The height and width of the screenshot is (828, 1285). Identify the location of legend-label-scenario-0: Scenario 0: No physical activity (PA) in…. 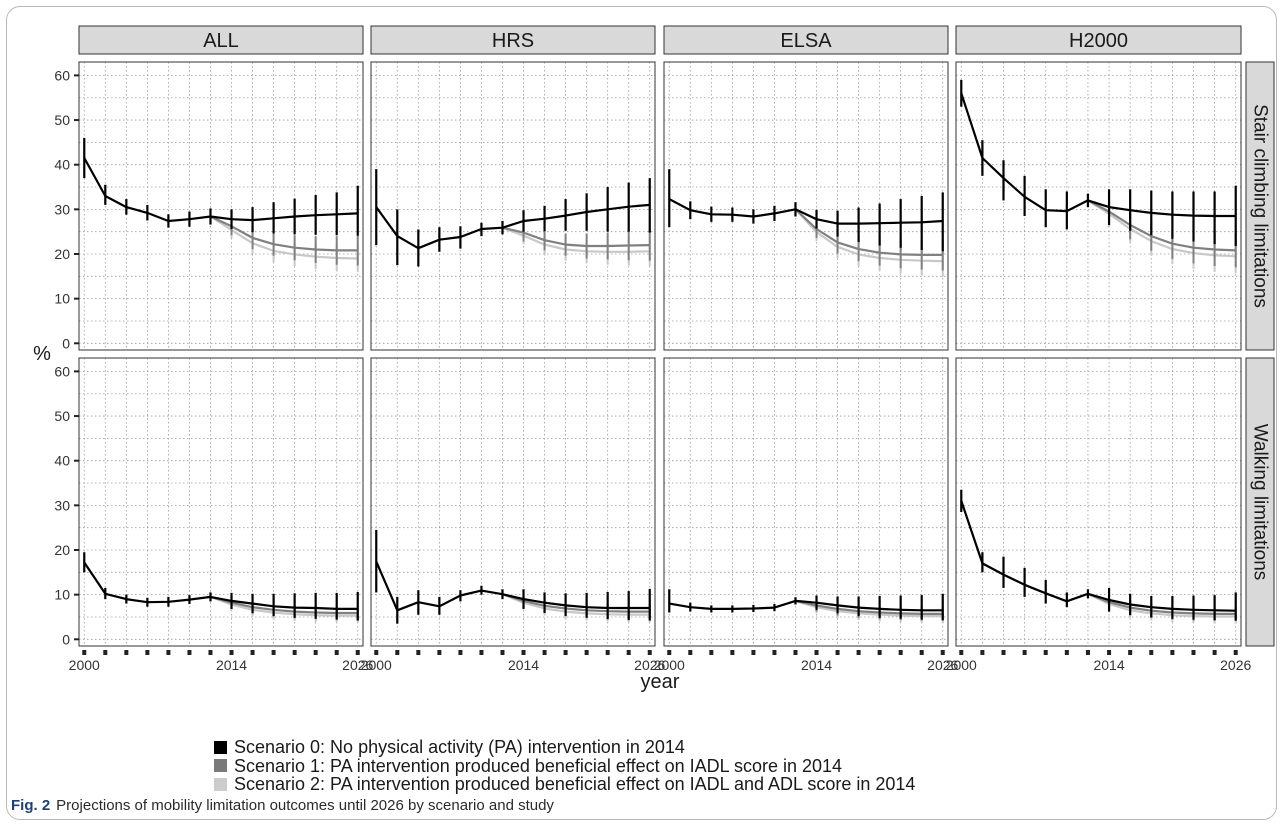
(459, 747).